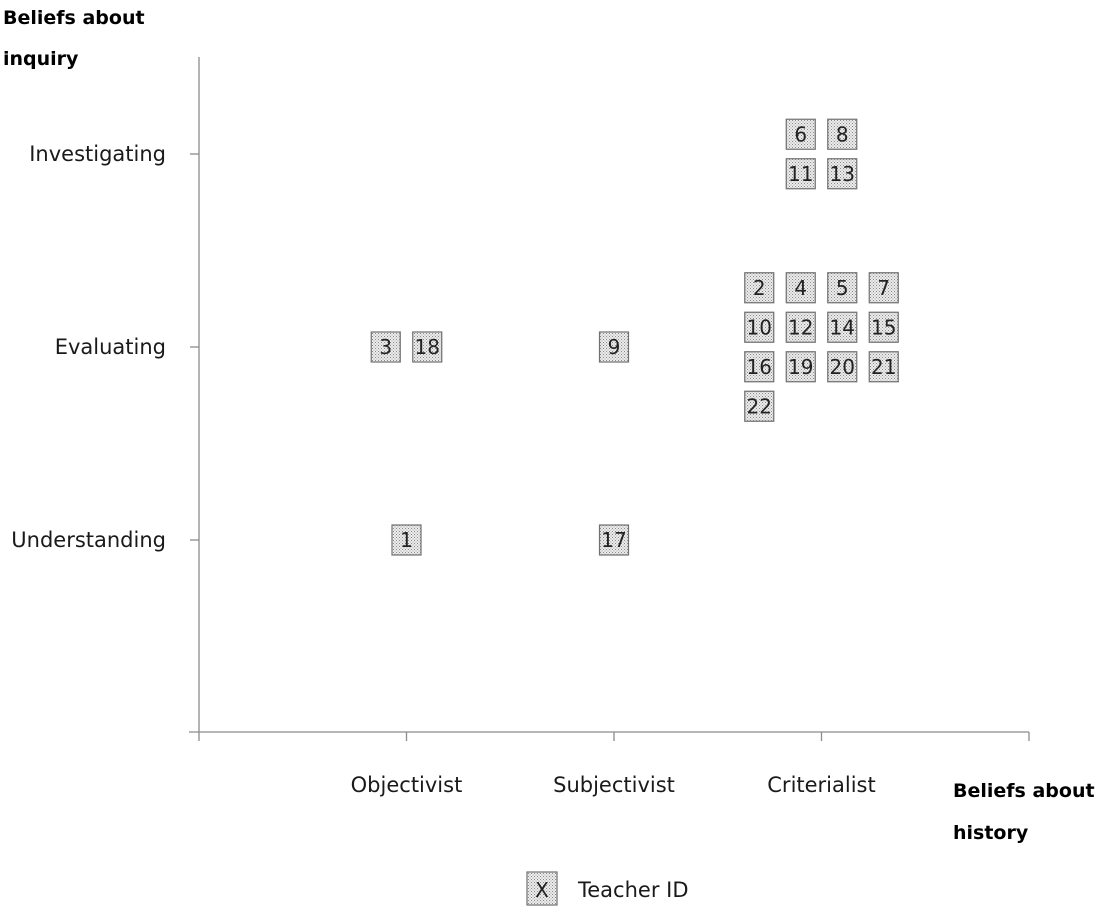 The image size is (1102, 909). I want to click on teacher-marker-19: 19, so click(800, 367).